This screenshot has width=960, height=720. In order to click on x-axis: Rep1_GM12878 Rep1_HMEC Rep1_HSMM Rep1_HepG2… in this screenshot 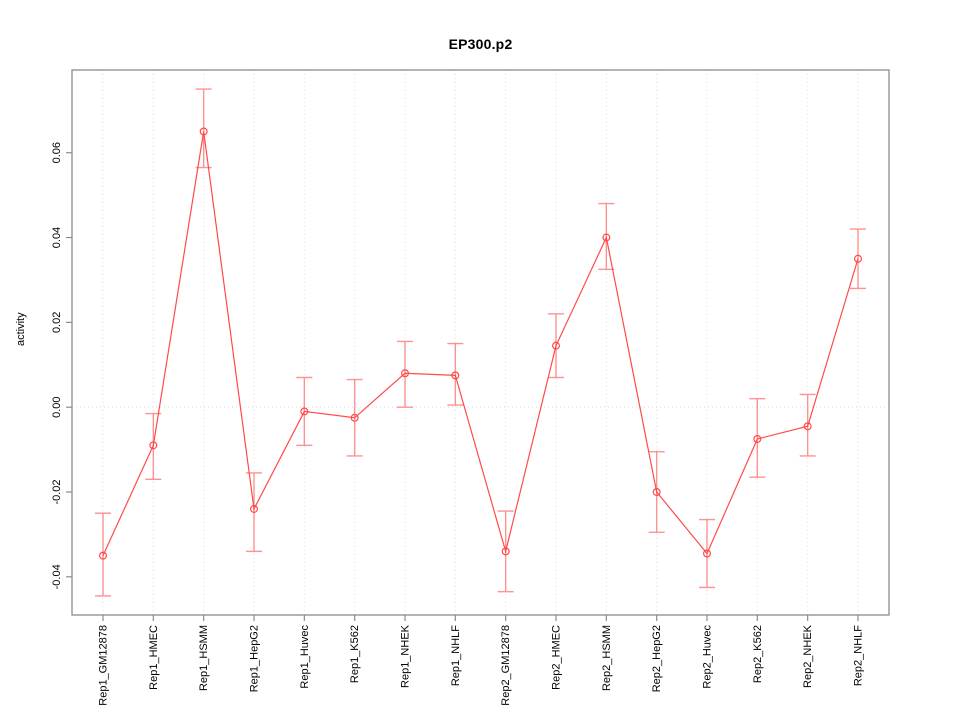, I will do `click(481, 660)`.